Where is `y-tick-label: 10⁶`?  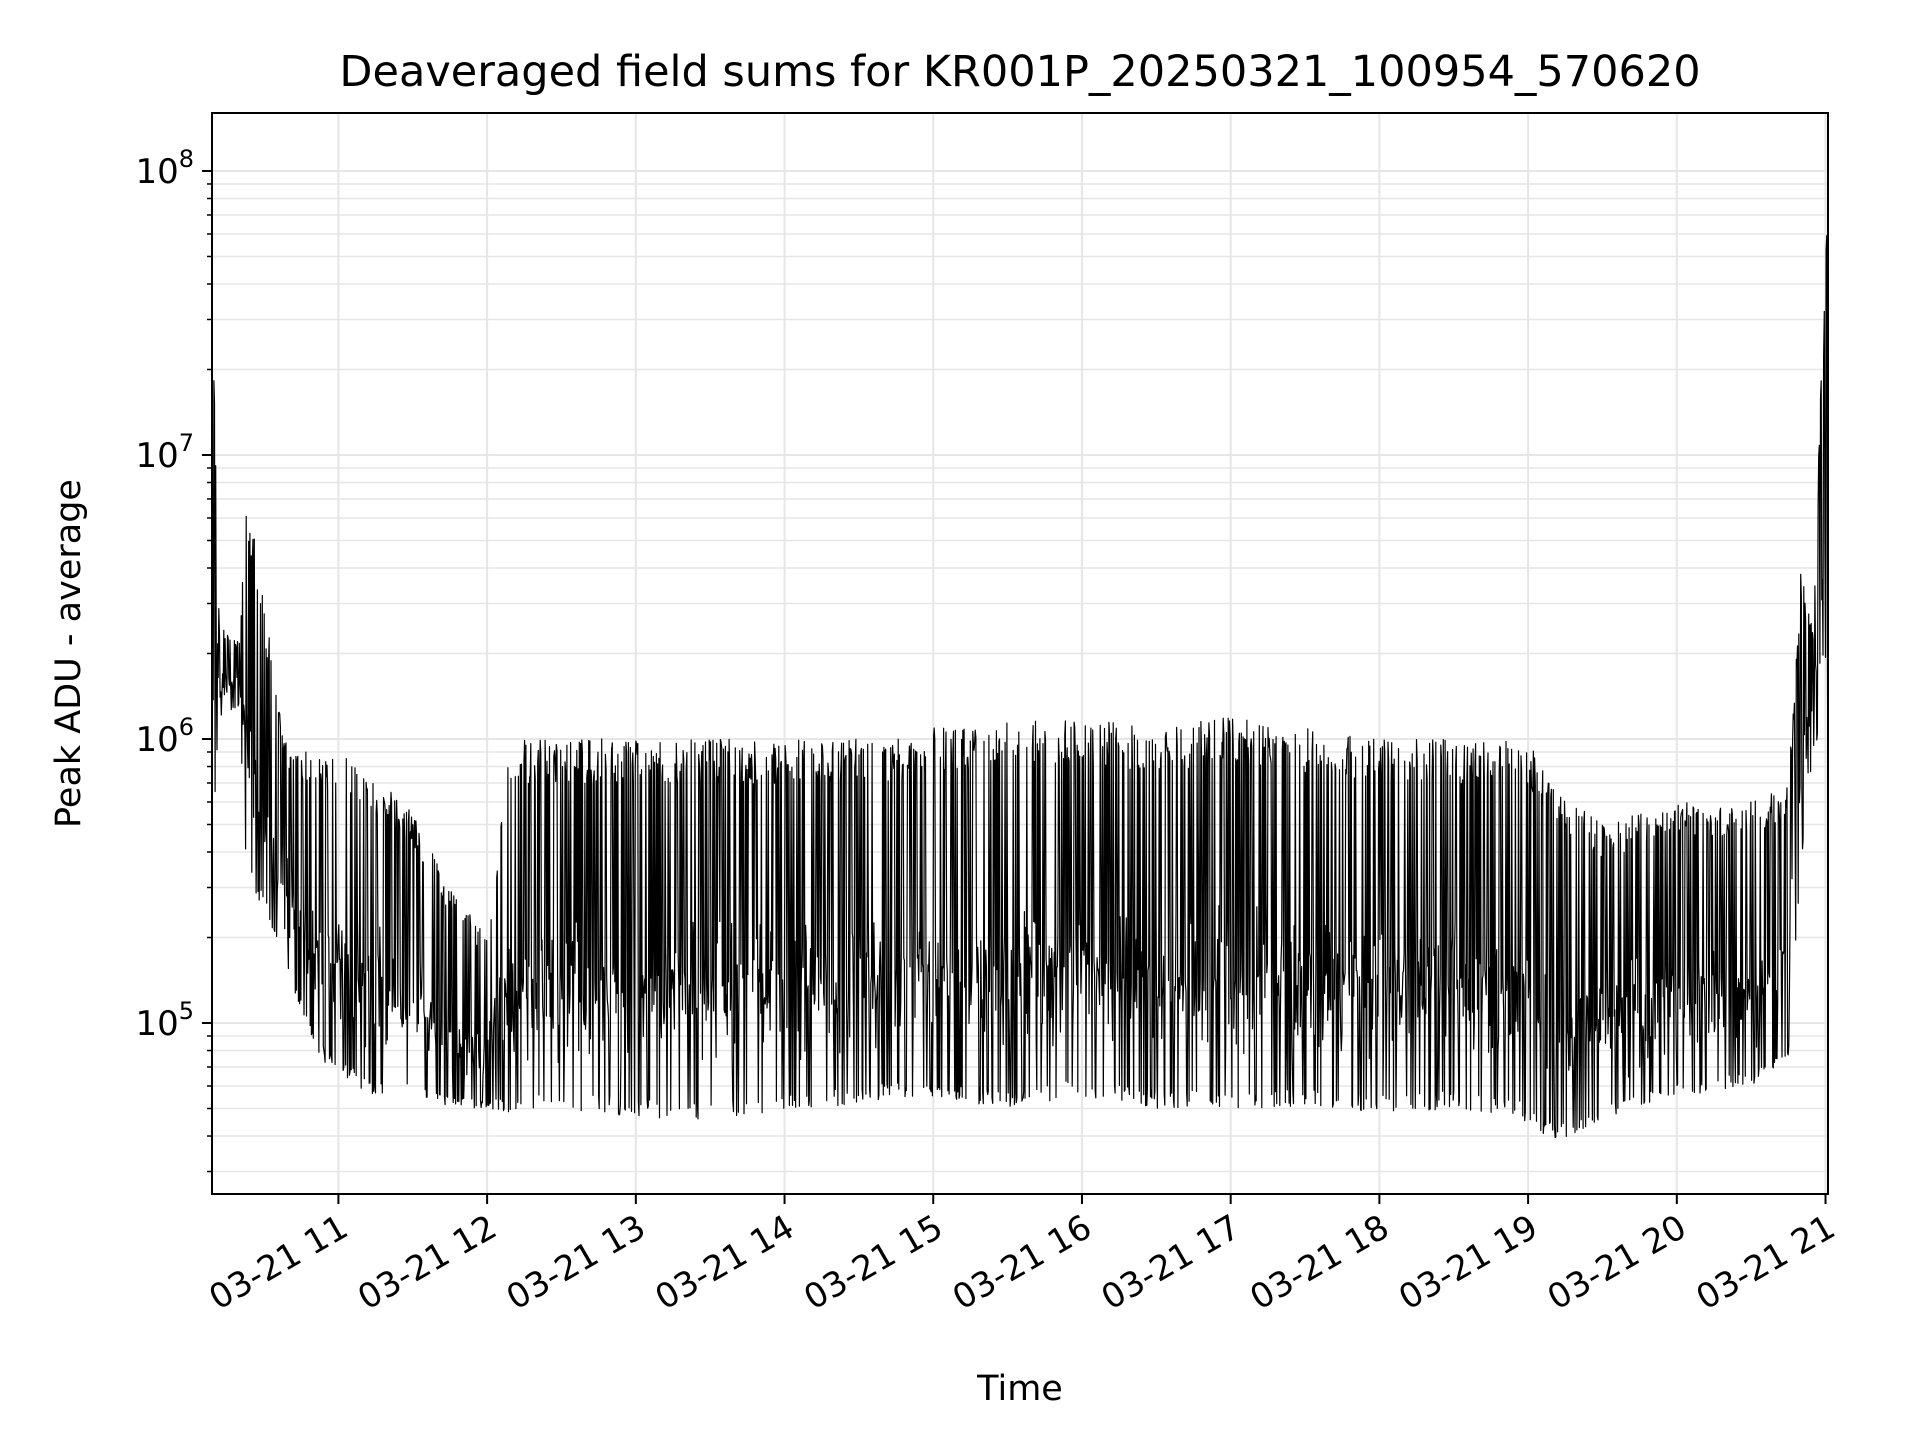 y-tick-label: 10⁶ is located at coordinates (164, 736).